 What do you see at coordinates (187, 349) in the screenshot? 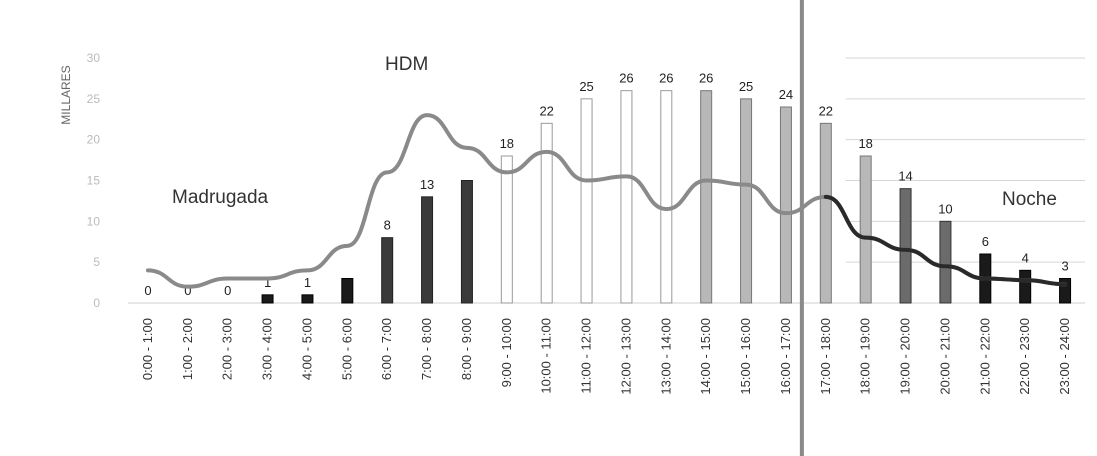
I see `x-tick-label: 1:00 - 2:00` at bounding box center [187, 349].